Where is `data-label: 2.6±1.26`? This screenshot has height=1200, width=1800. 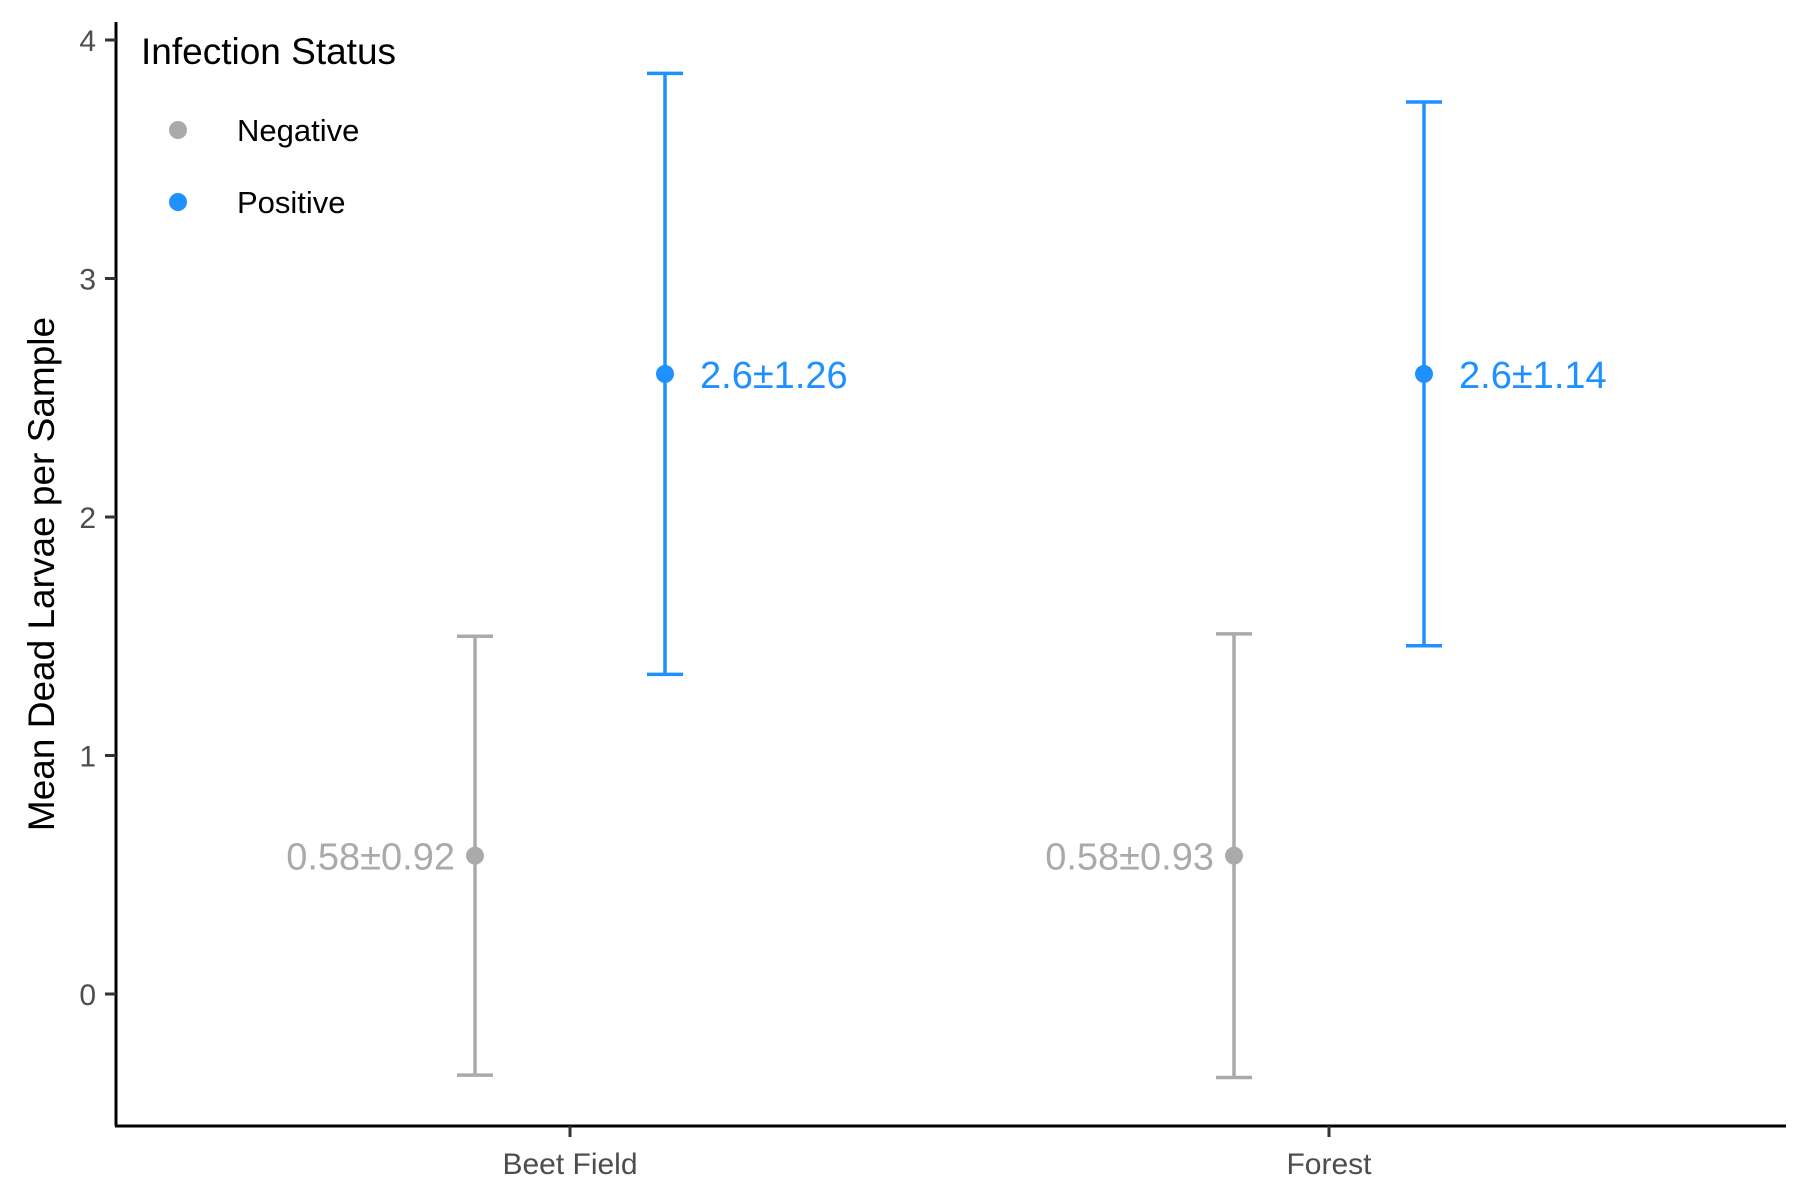 data-label: 2.6±1.26 is located at coordinates (774, 376).